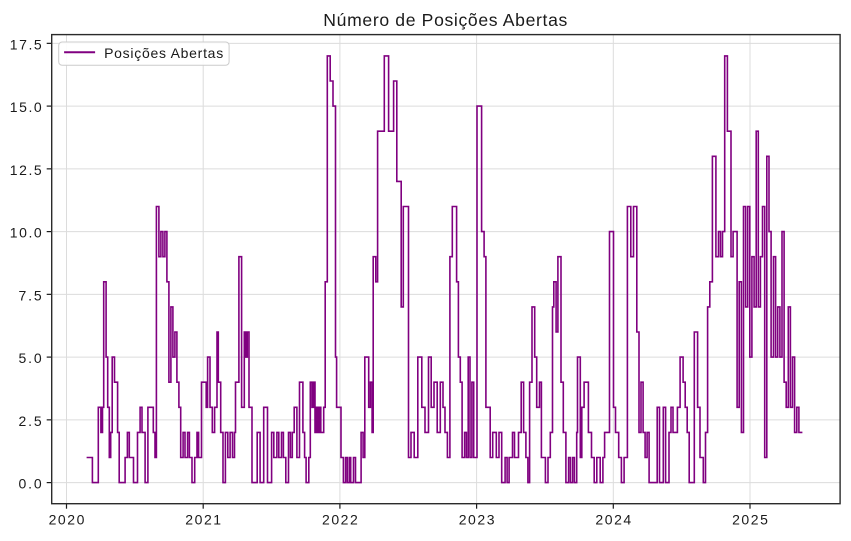 Image resolution: width=851 pixels, height=541 pixels. What do you see at coordinates (26, 170) in the screenshot?
I see `svg-text: 12.5` at bounding box center [26, 170].